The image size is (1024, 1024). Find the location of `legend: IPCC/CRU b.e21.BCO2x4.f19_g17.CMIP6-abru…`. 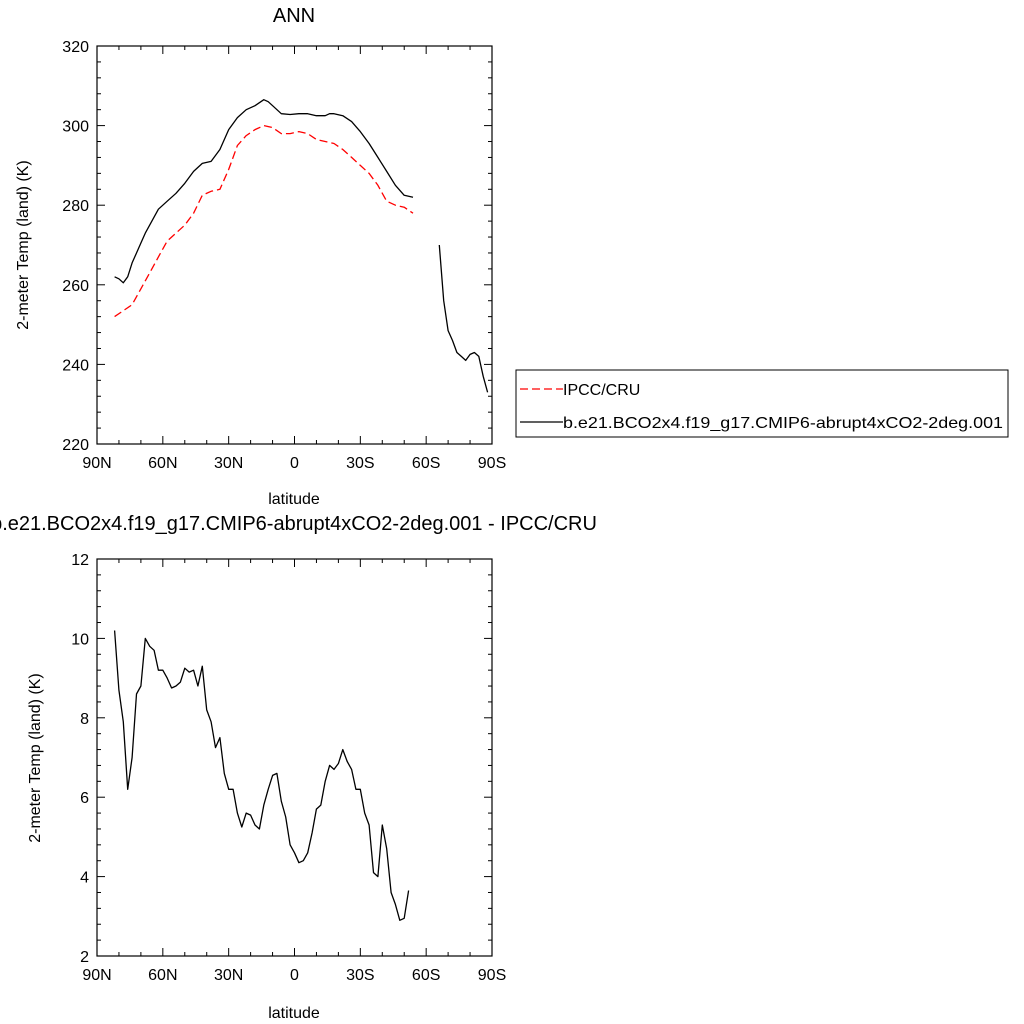

legend: IPCC/CRU b.e21.BCO2x4.f19_g17.CMIP6-abru… is located at coordinates (762, 403).